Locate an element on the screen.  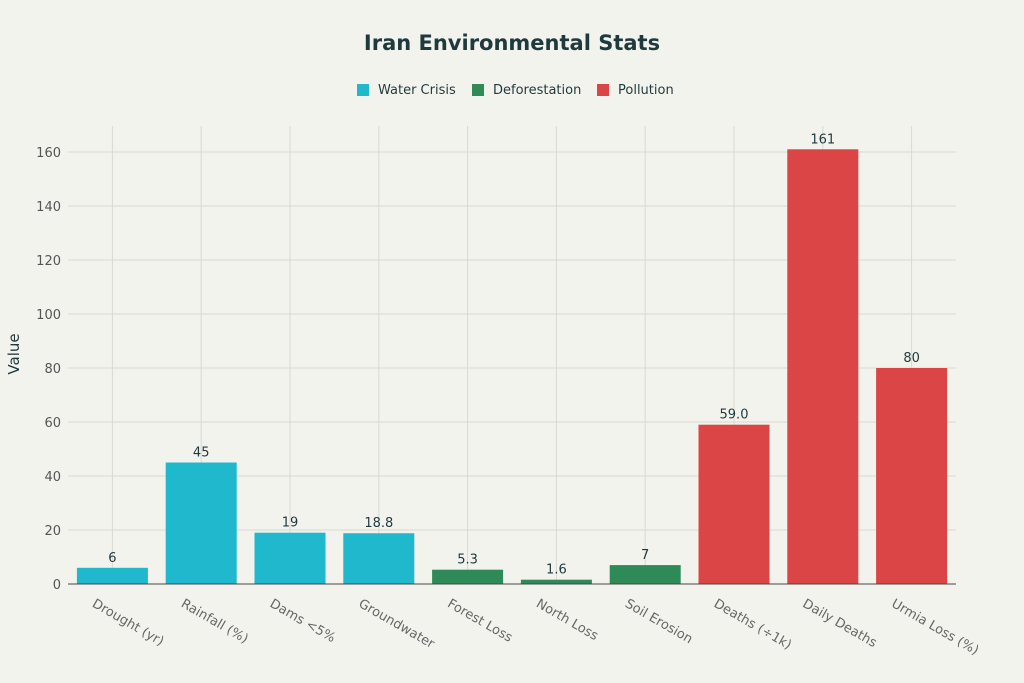
y-axis-ticks: 0 20 40 60 80 100 120 140 160 is located at coordinates (48, 369).